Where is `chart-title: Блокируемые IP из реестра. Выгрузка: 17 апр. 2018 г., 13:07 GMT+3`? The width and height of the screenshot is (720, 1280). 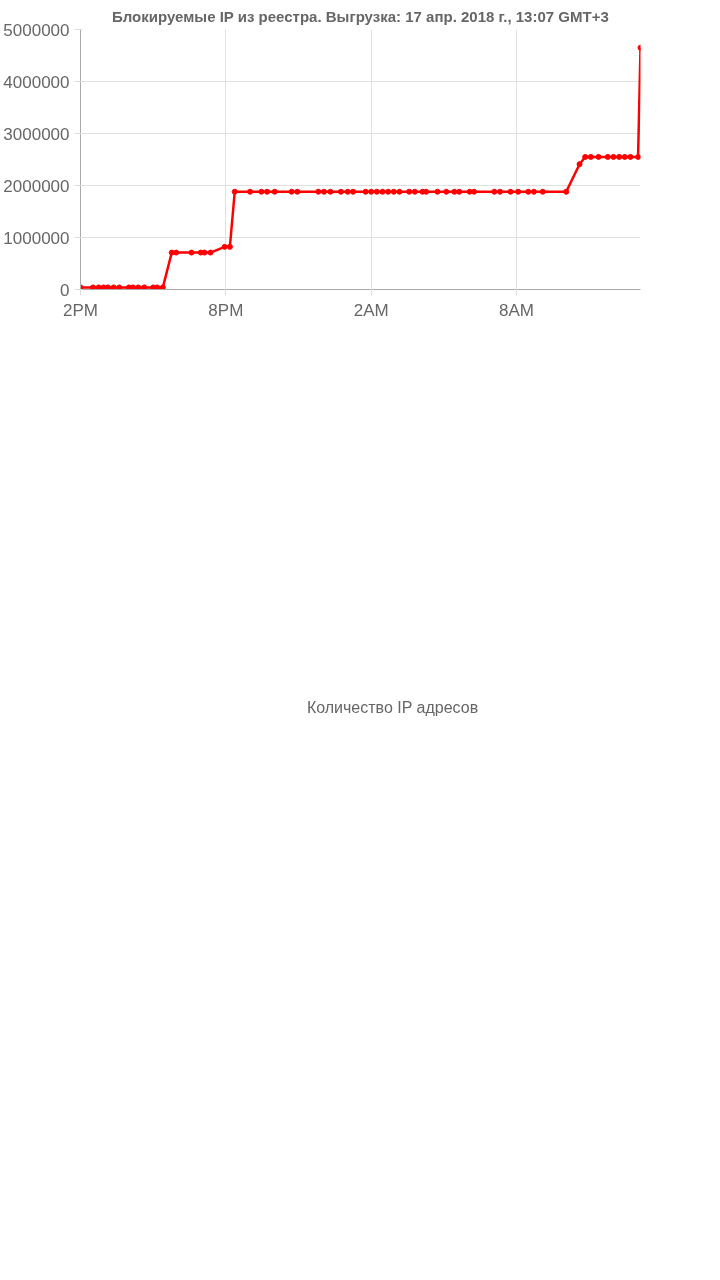
chart-title: Блокируемые IP из реестра. Выгрузка: 17 апр. 2018 г., 13:07 GMT+3 is located at coordinates (360, 16).